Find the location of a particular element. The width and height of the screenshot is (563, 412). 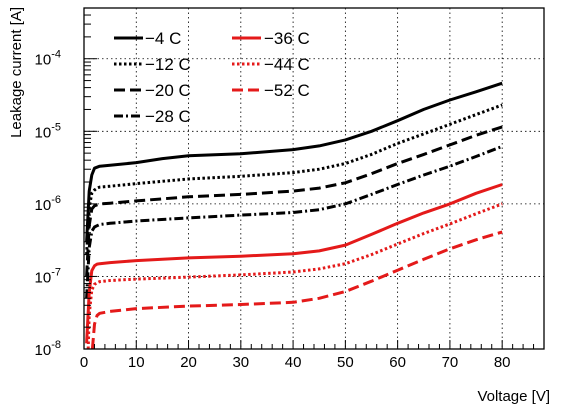

y-tick-label: 10⁻⁷ is located at coordinates (48, 276).